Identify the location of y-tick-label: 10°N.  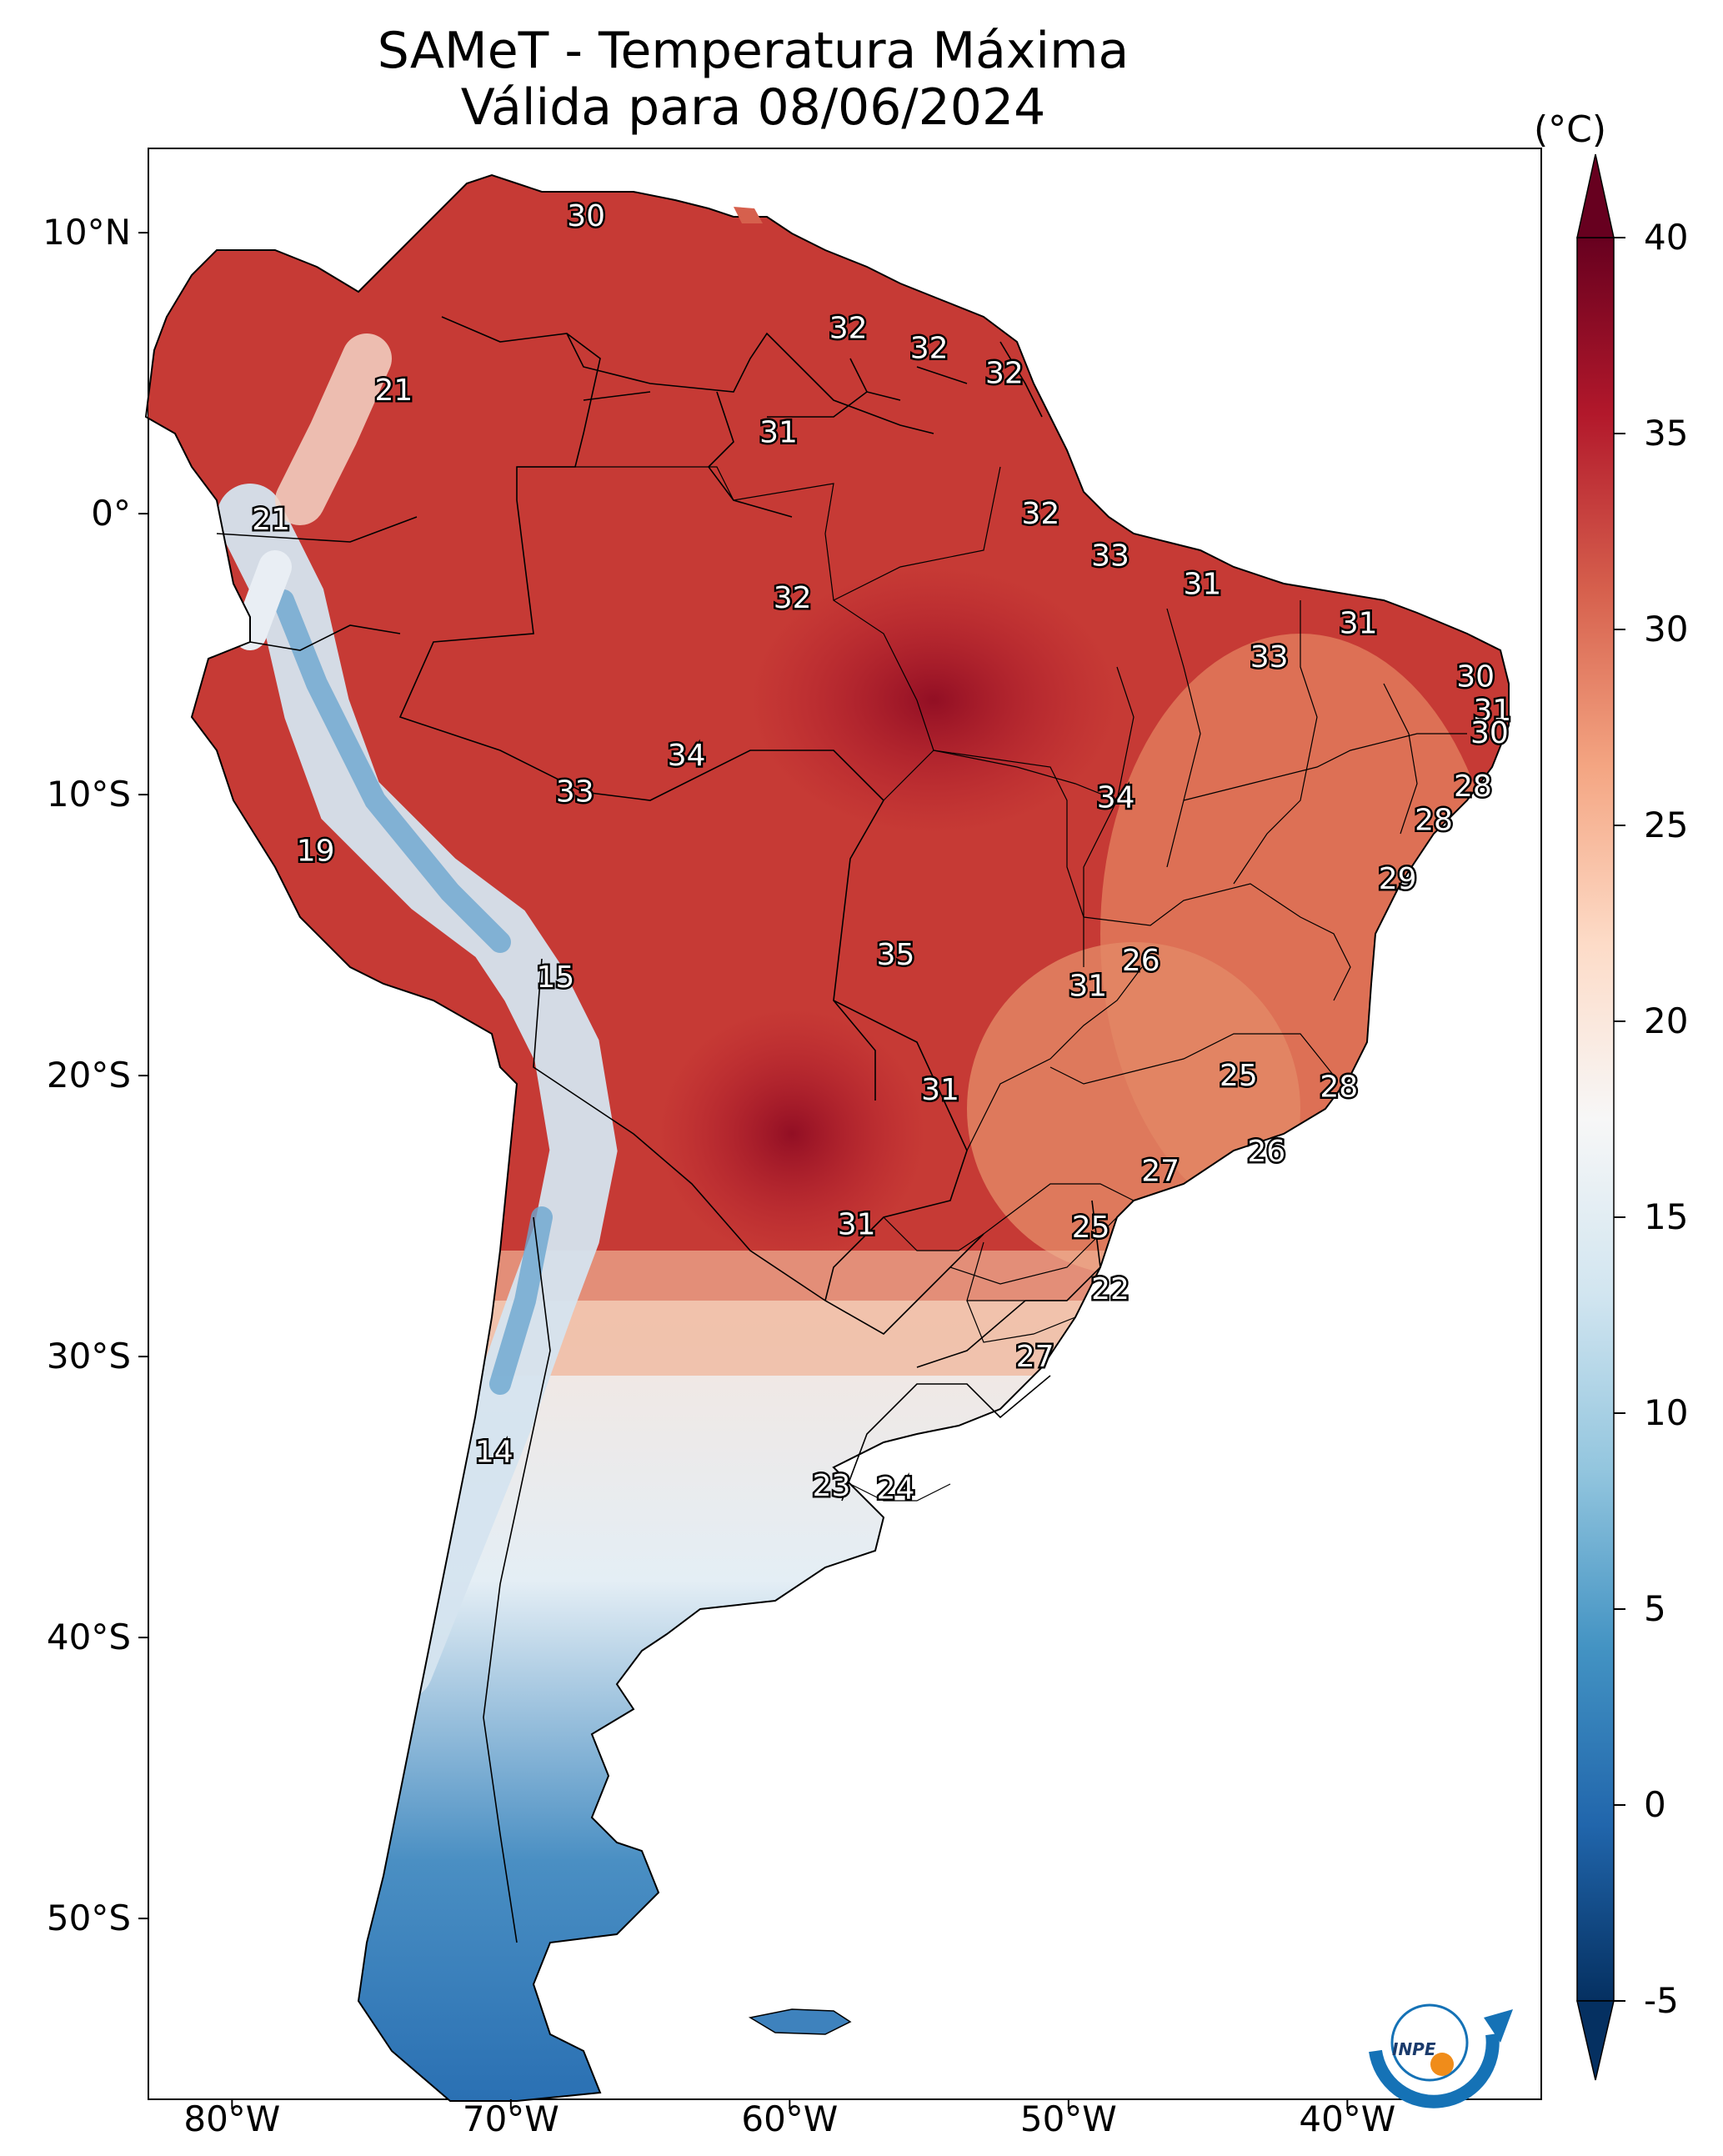
(87, 232).